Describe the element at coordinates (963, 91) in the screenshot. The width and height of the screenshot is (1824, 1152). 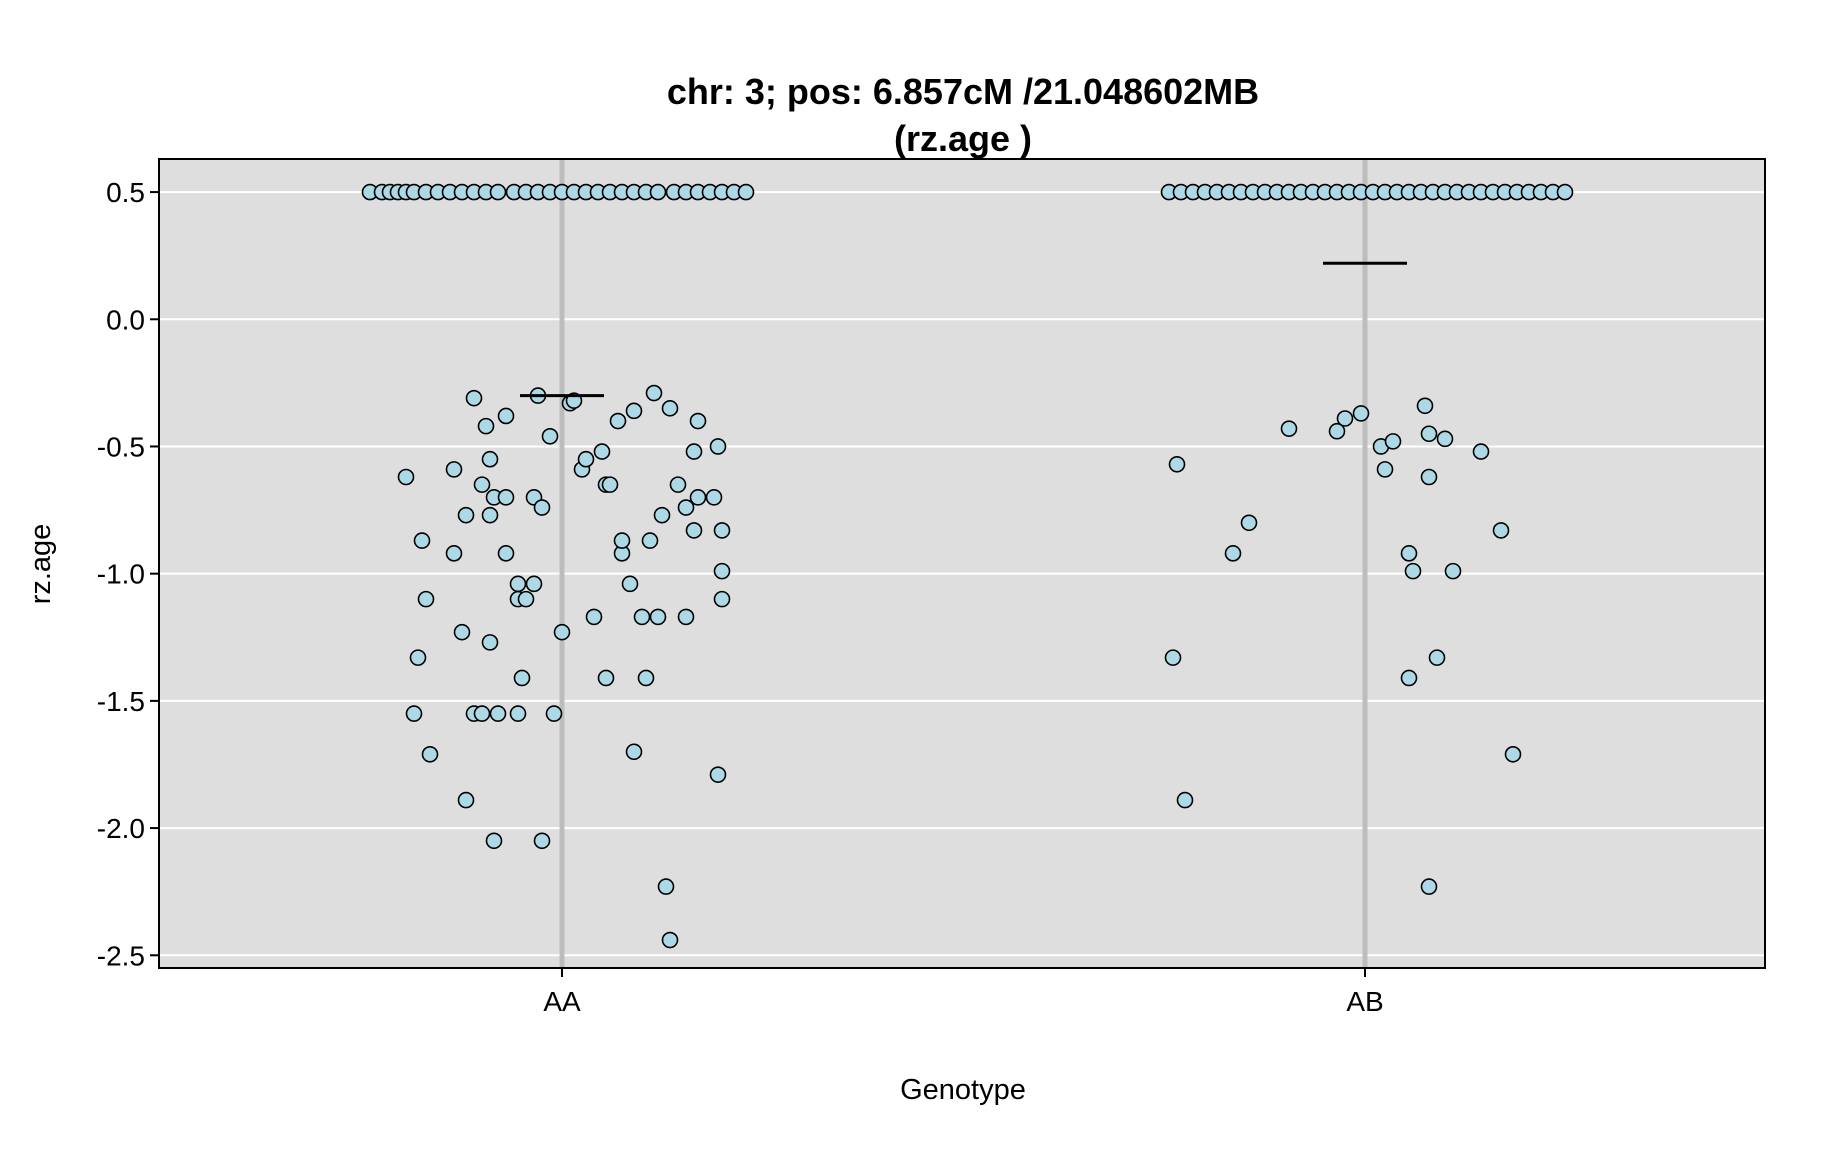
I see `chart-title-line1: chr: 3; pos: 6.857cM /21.048602MB` at that location.